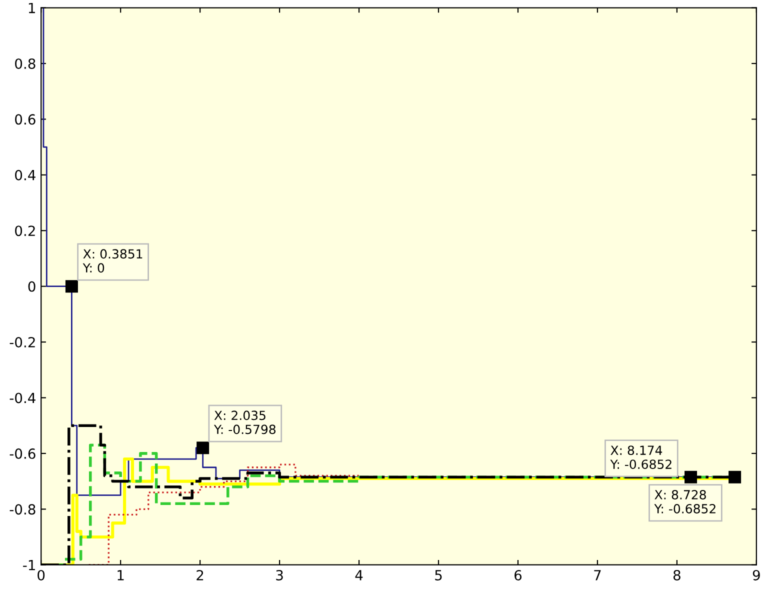 This screenshot has height=599, width=761. What do you see at coordinates (438, 575) in the screenshot?
I see `x-tick-label: 5` at bounding box center [438, 575].